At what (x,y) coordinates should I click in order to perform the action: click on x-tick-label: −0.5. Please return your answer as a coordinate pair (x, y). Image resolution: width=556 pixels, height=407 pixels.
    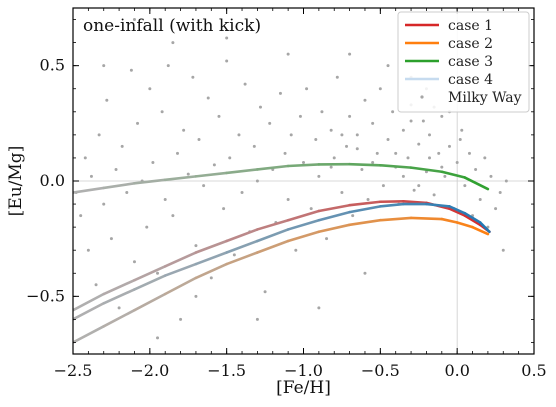
    Looking at the image, I should click on (380, 370).